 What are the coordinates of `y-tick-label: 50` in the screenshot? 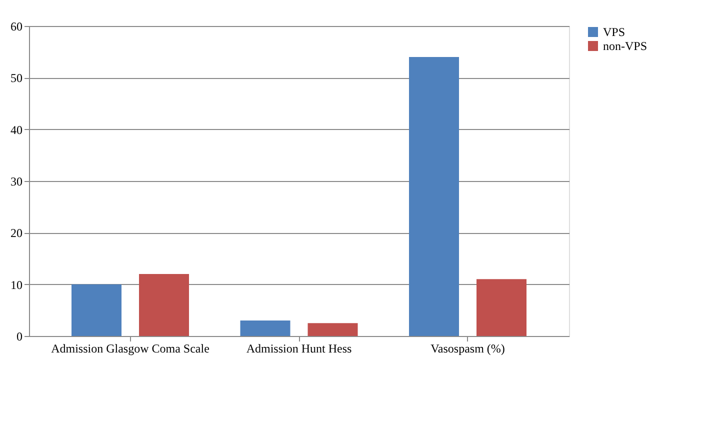 It's located at (16, 78).